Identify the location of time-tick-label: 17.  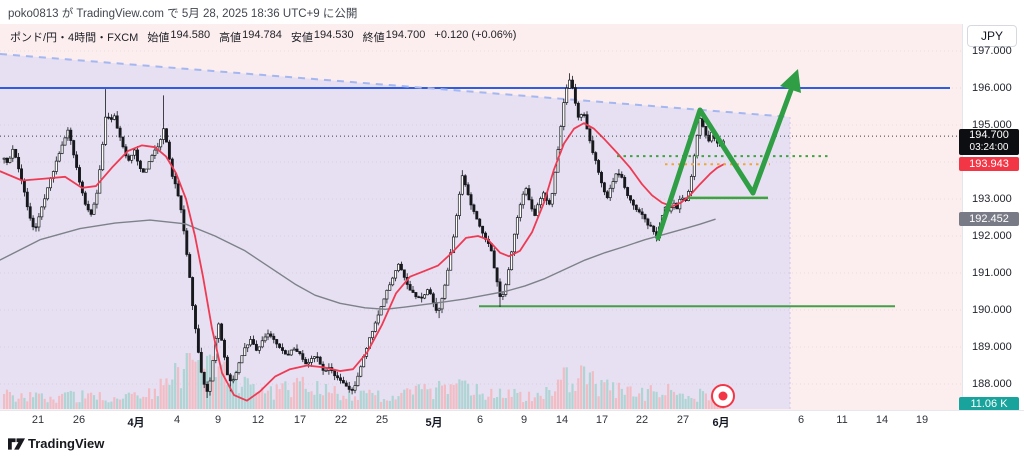
(602, 420).